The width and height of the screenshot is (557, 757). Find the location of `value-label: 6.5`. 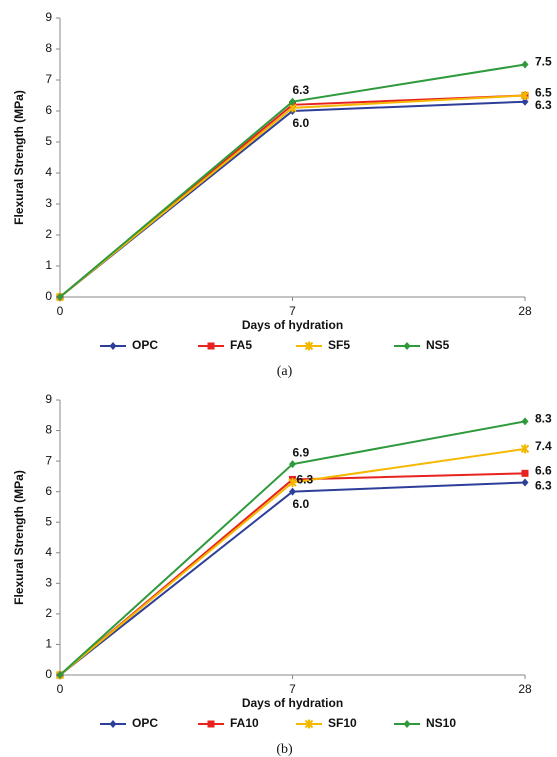

value-label: 6.5 is located at coordinates (543, 93).